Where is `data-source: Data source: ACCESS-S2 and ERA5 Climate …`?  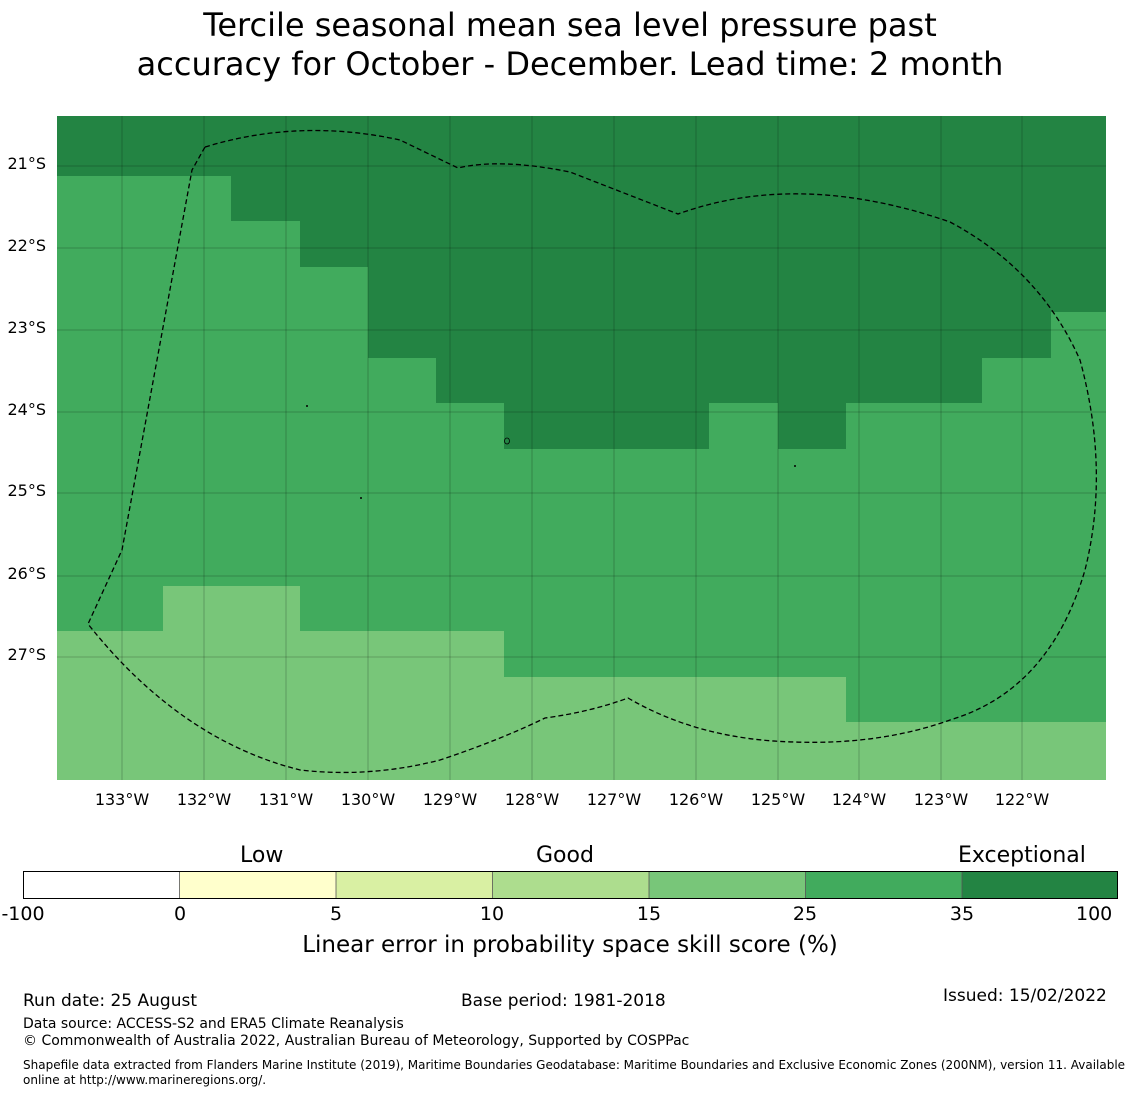
data-source: Data source: ACCESS-S2 and ERA5 Climate … is located at coordinates (213, 1024).